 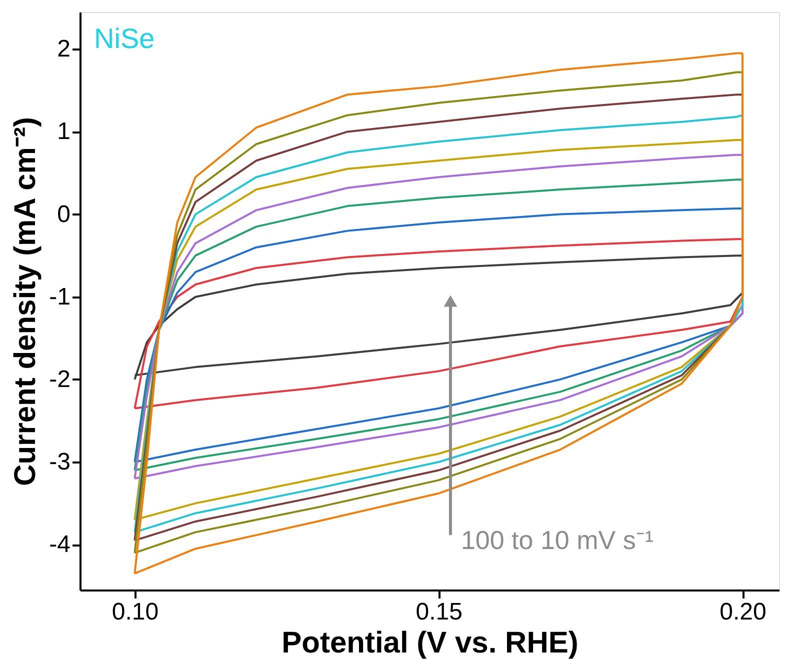 I want to click on annotation: 100 to 10 mV s⁻¹, so click(x=557, y=539).